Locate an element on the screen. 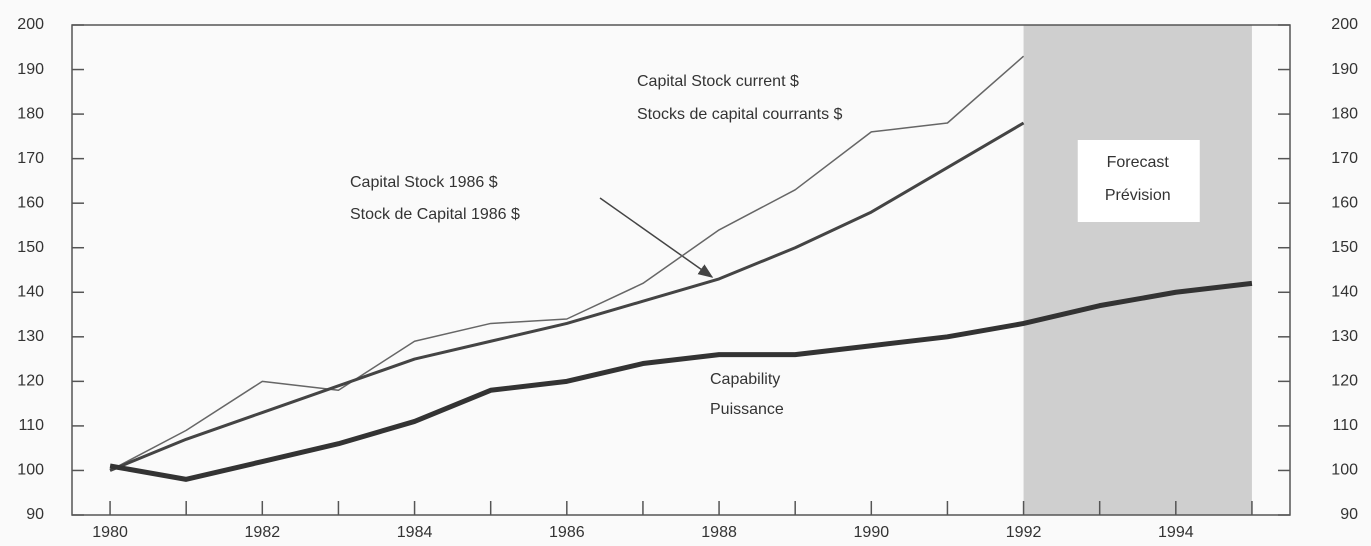  y2-tick-label: 120 is located at coordinates (1344, 381).